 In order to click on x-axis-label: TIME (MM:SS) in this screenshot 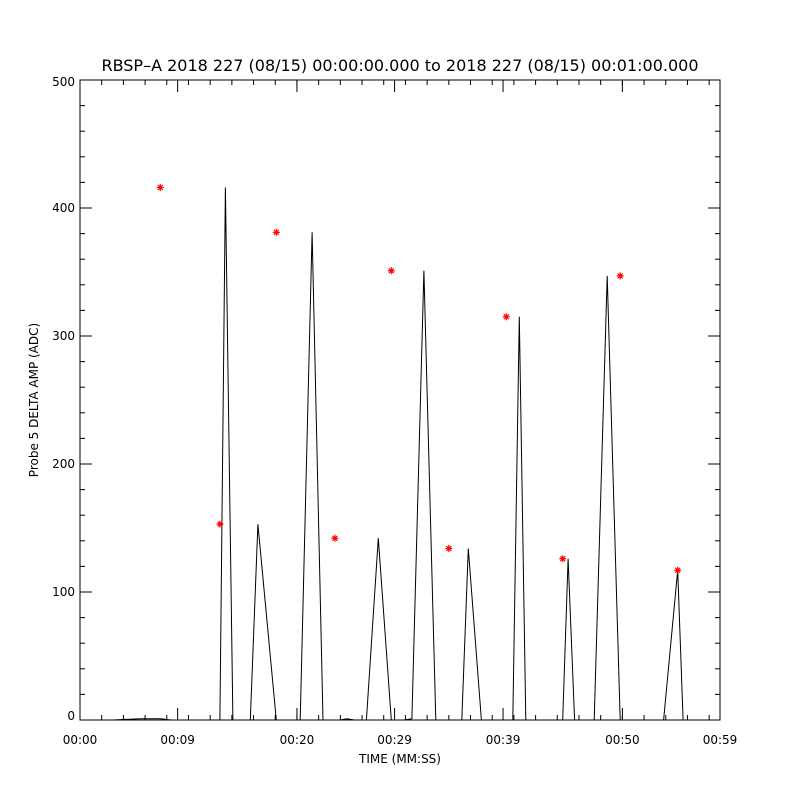, I will do `click(399, 759)`.